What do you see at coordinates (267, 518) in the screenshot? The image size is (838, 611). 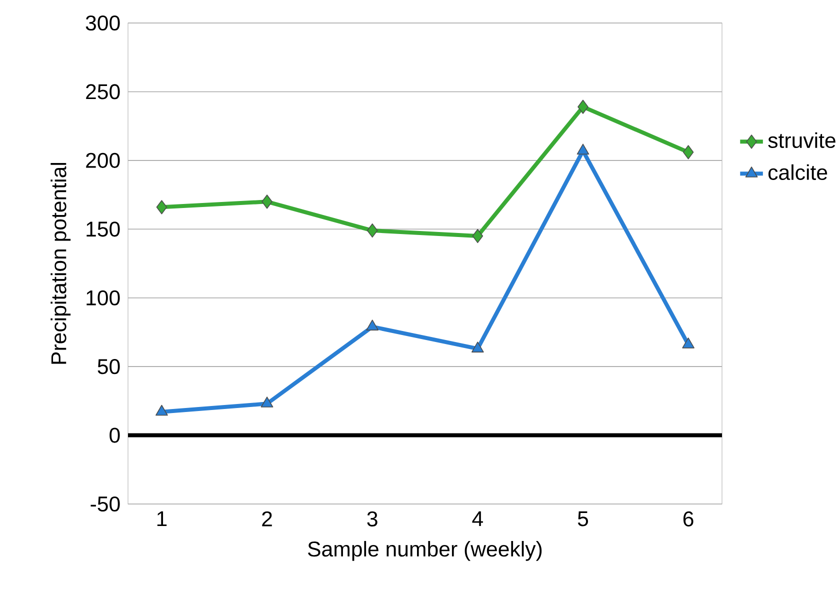 I see `x-tick-label: 2` at bounding box center [267, 518].